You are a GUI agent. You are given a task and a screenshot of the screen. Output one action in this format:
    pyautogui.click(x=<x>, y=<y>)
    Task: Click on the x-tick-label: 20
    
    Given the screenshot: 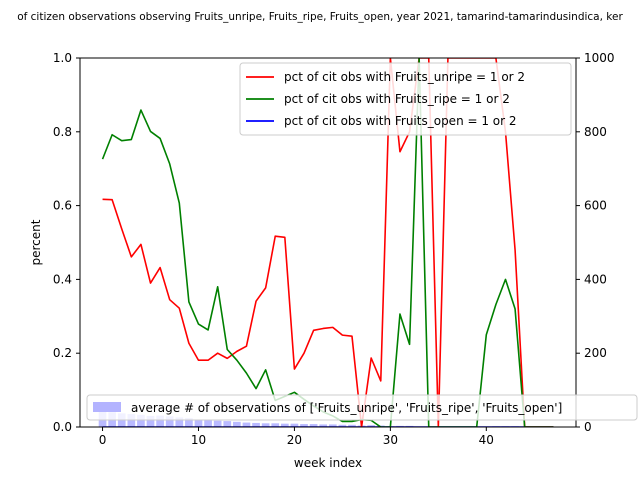 What is the action you would take?
    pyautogui.click(x=294, y=440)
    